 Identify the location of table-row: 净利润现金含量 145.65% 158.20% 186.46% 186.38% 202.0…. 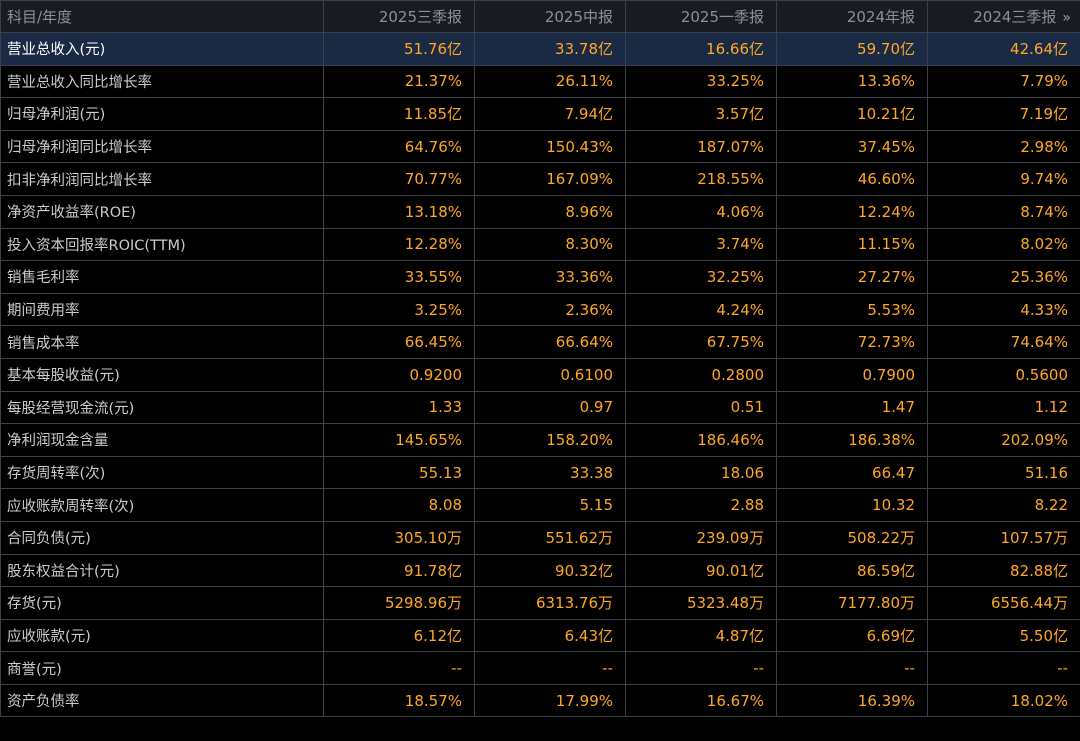
(540, 440).